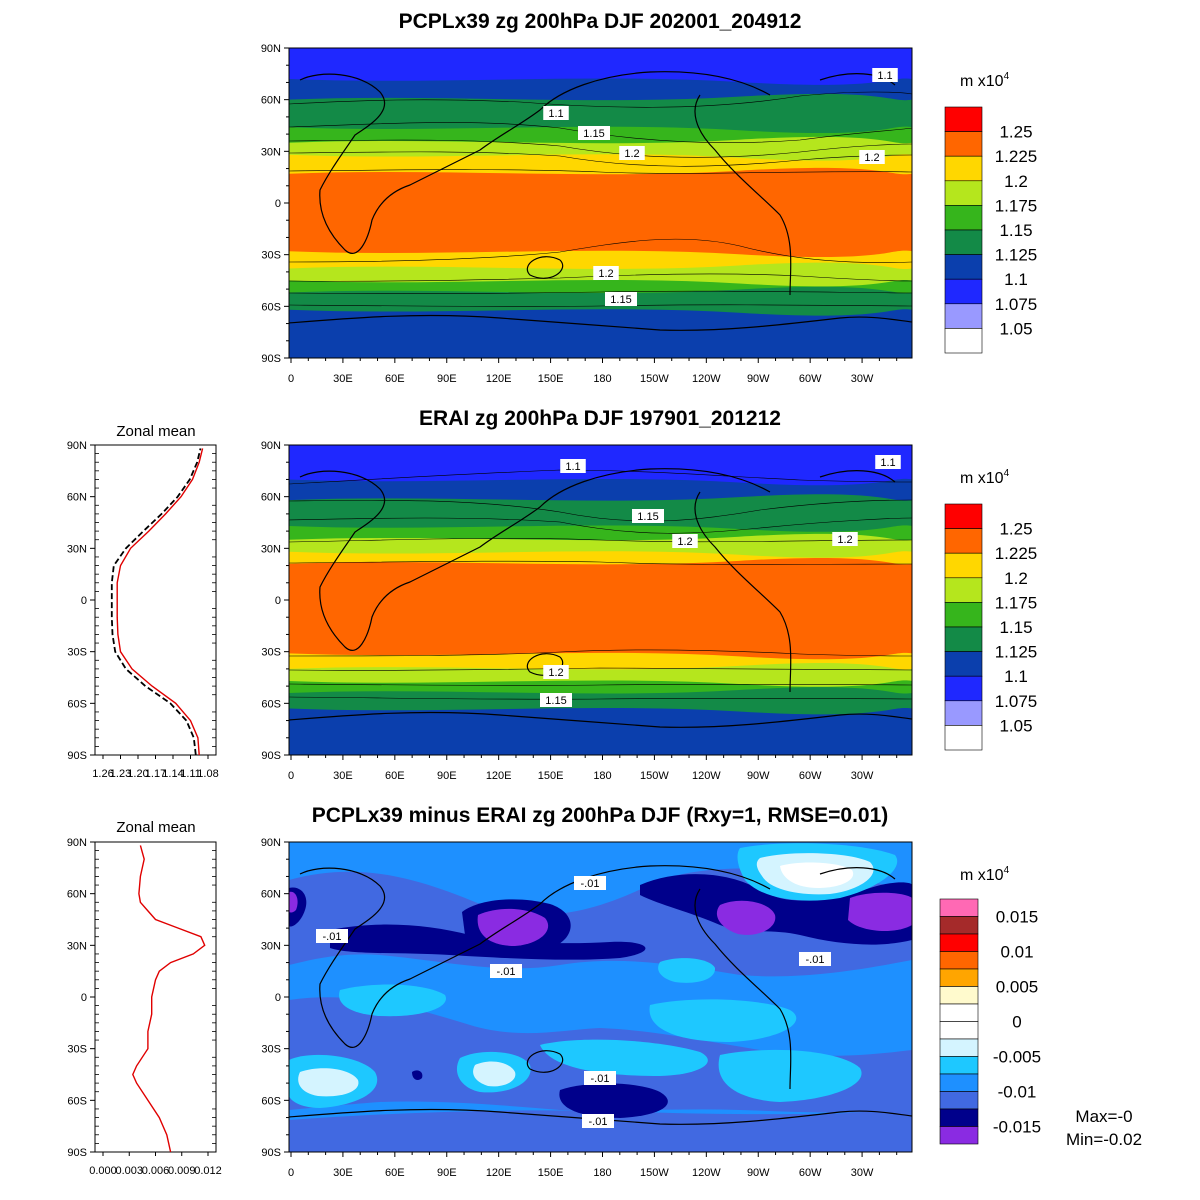 Image resolution: width=1200 pixels, height=1200 pixels. What do you see at coordinates (271, 895) in the screenshot?
I see `lat-tick-label: 60N` at bounding box center [271, 895].